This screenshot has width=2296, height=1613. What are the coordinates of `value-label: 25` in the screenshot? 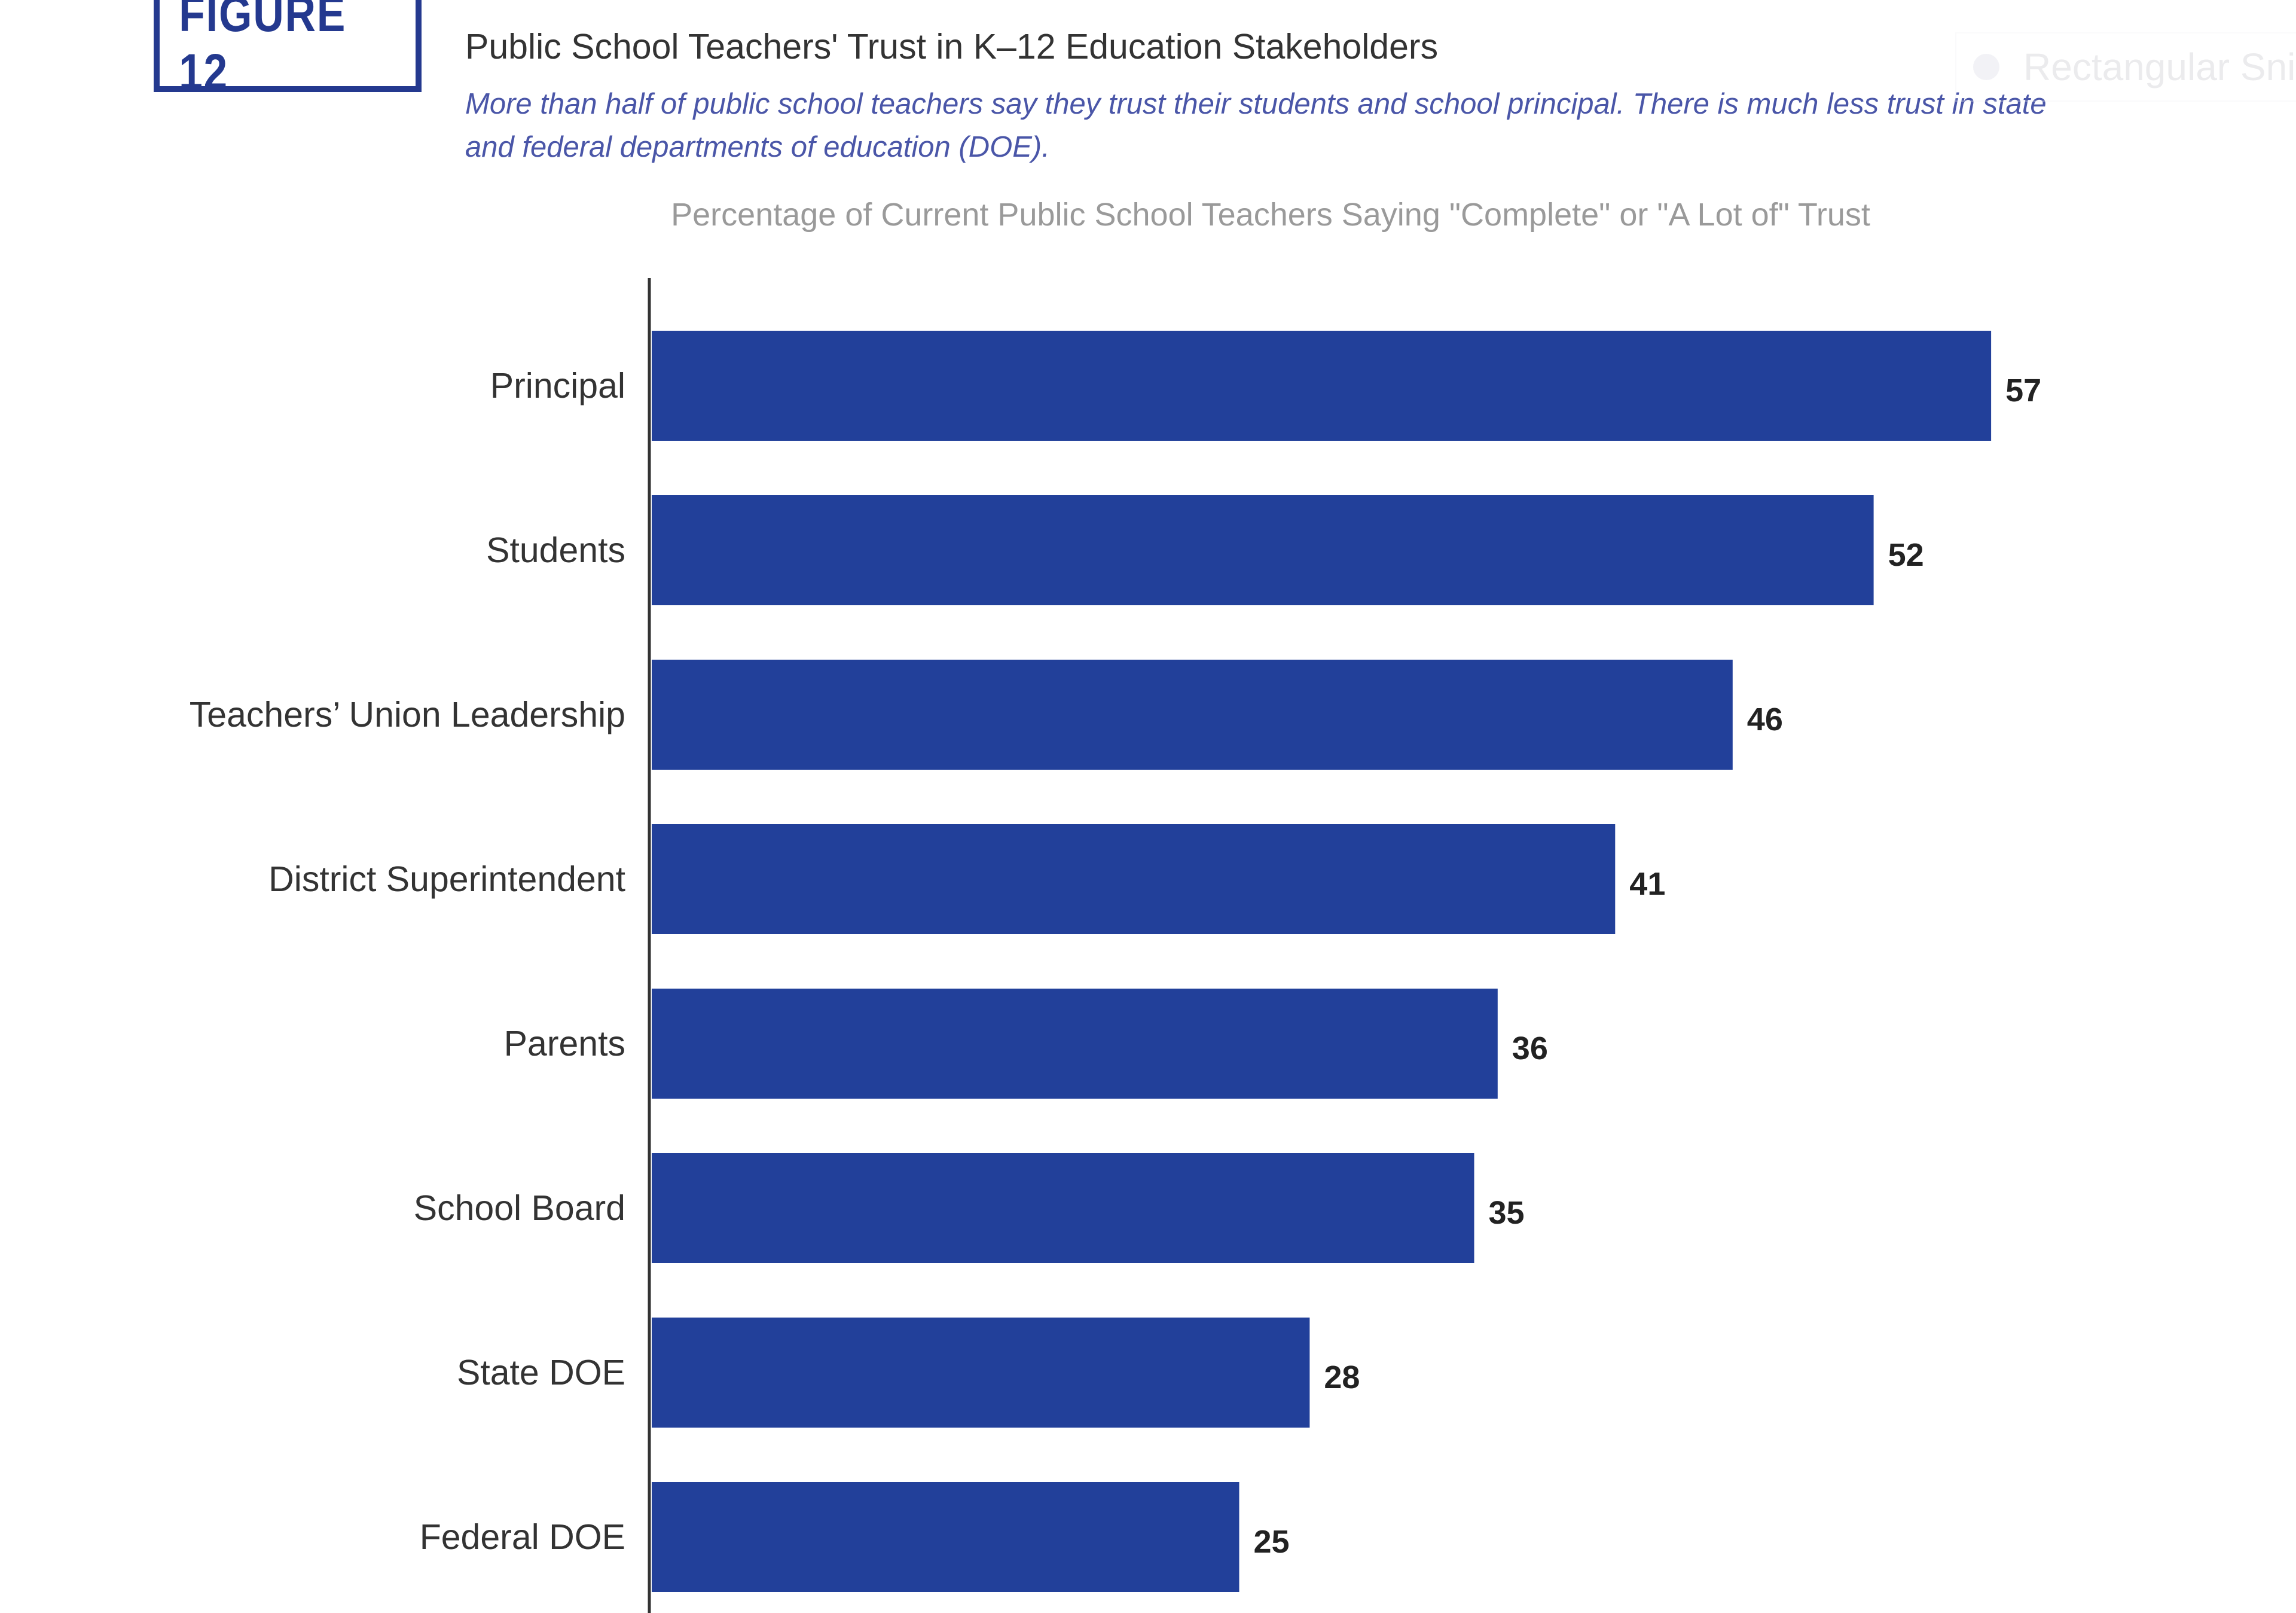 It's located at (1272, 1542).